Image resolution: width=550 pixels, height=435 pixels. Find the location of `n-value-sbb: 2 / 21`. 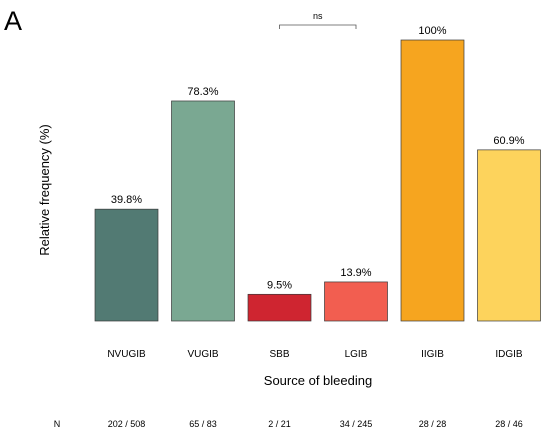

n-value-sbb: 2 / 21 is located at coordinates (279, 424).